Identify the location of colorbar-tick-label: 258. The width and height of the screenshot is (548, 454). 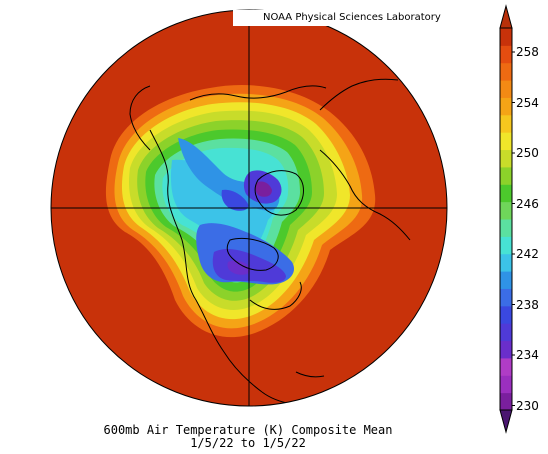
(527, 52).